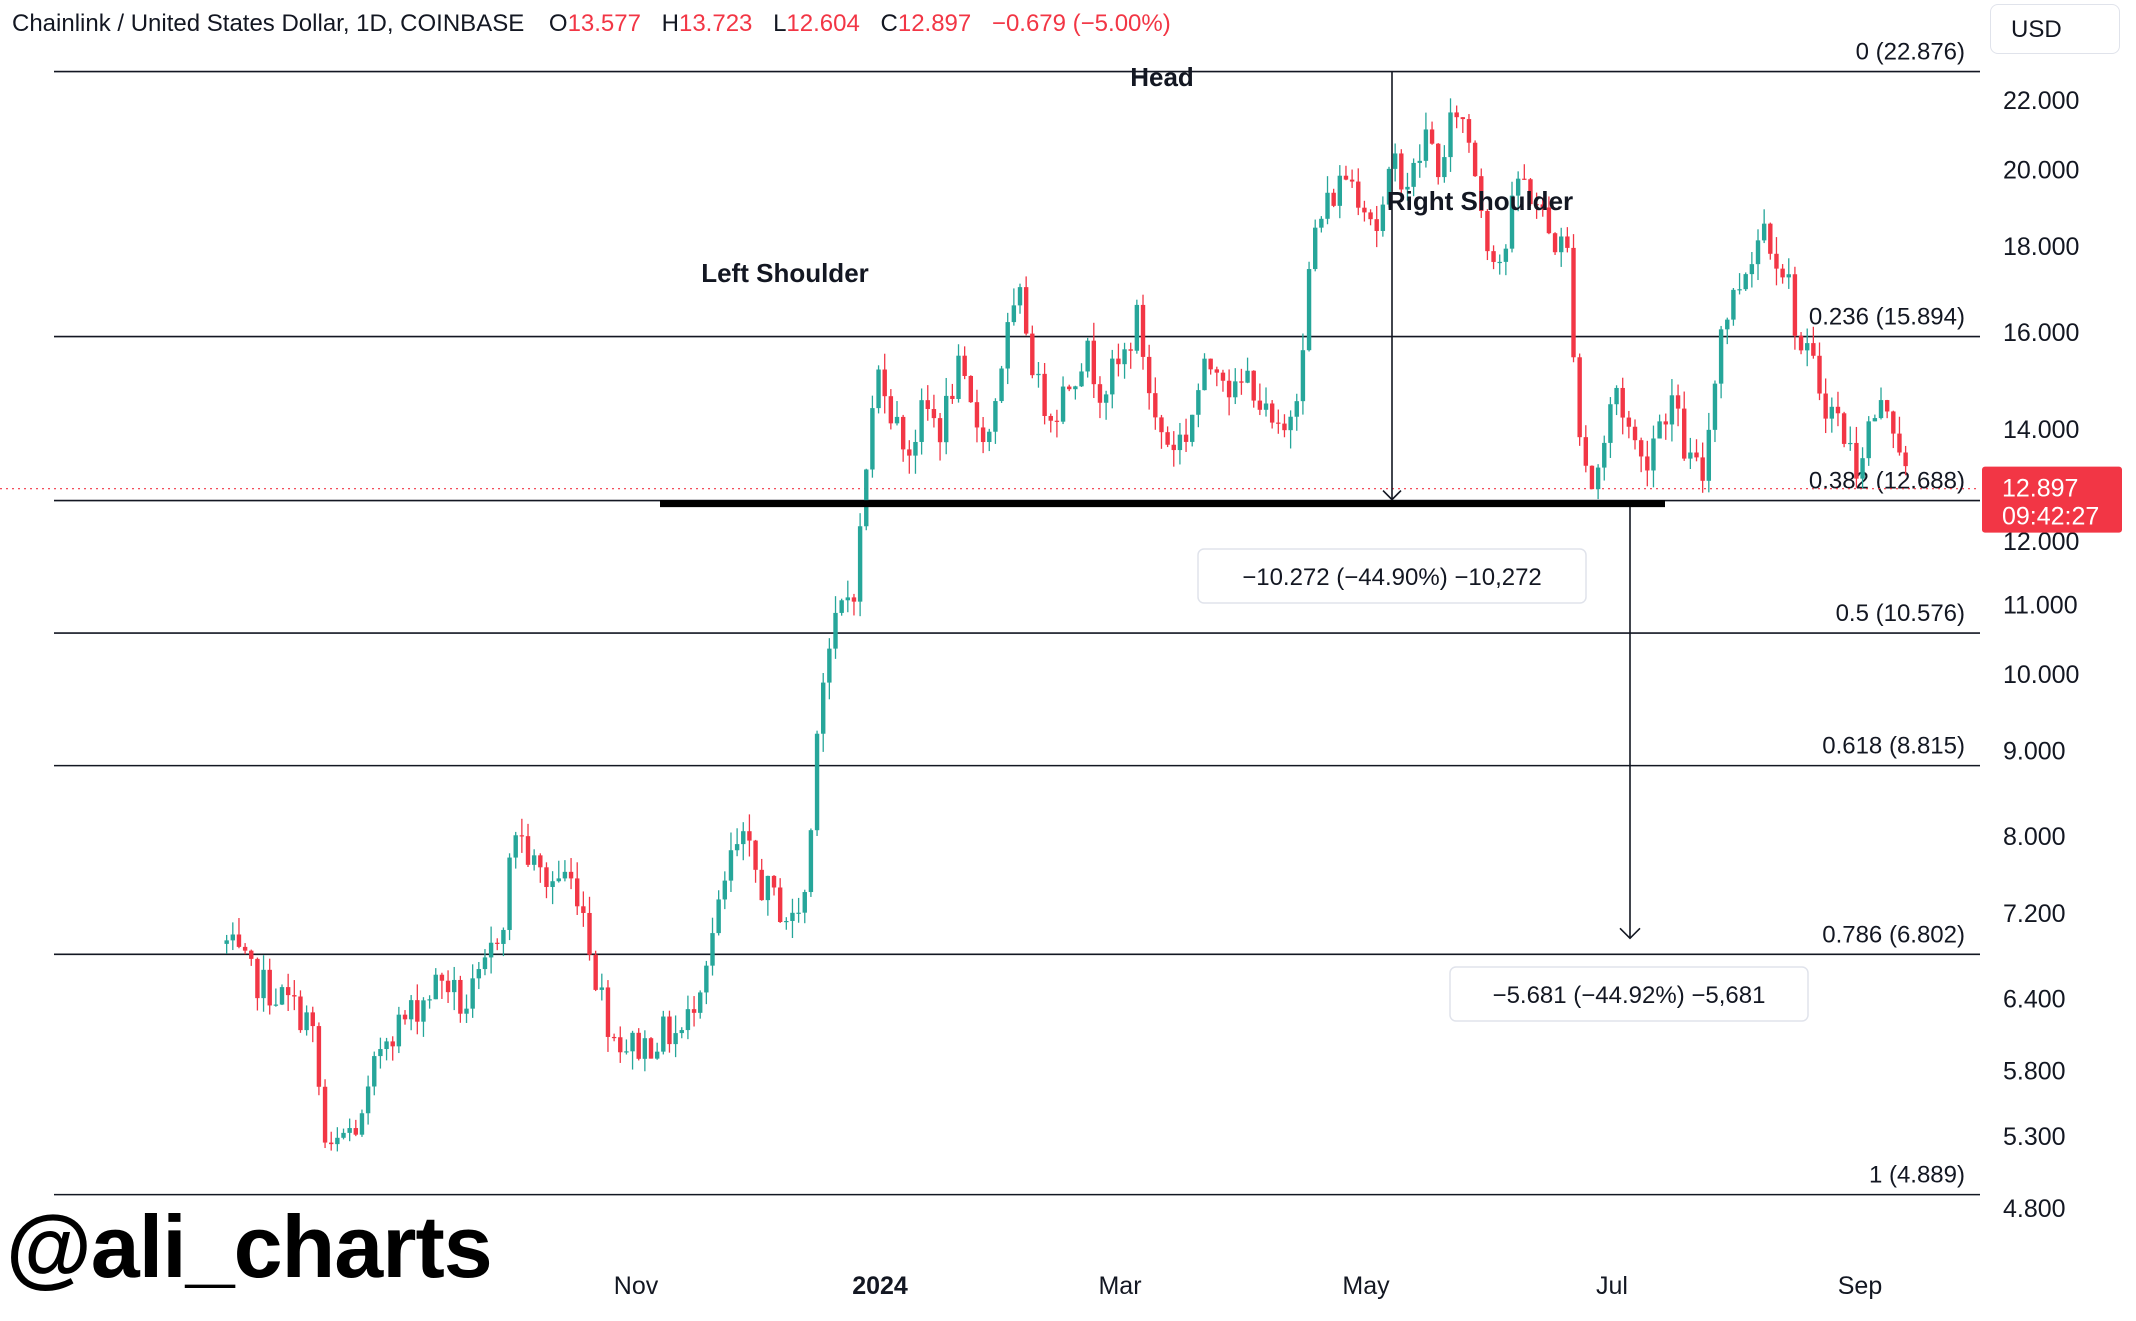 This screenshot has height=1321, width=2136. What do you see at coordinates (2041, 247) in the screenshot?
I see `y-tick-2: 18.000` at bounding box center [2041, 247].